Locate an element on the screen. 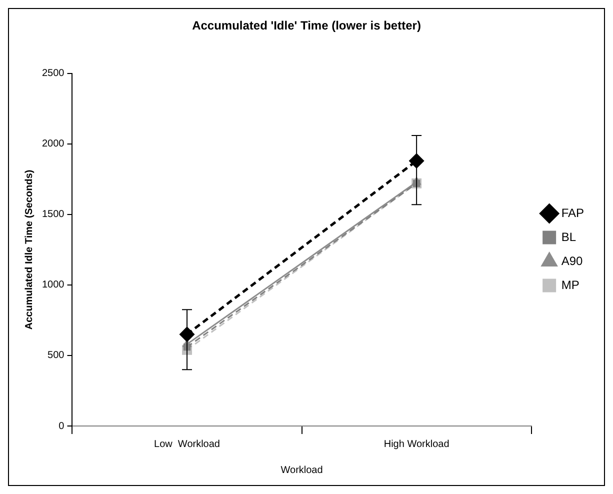 The width and height of the screenshot is (613, 494). y-tick-label: 1500 is located at coordinates (53, 214).